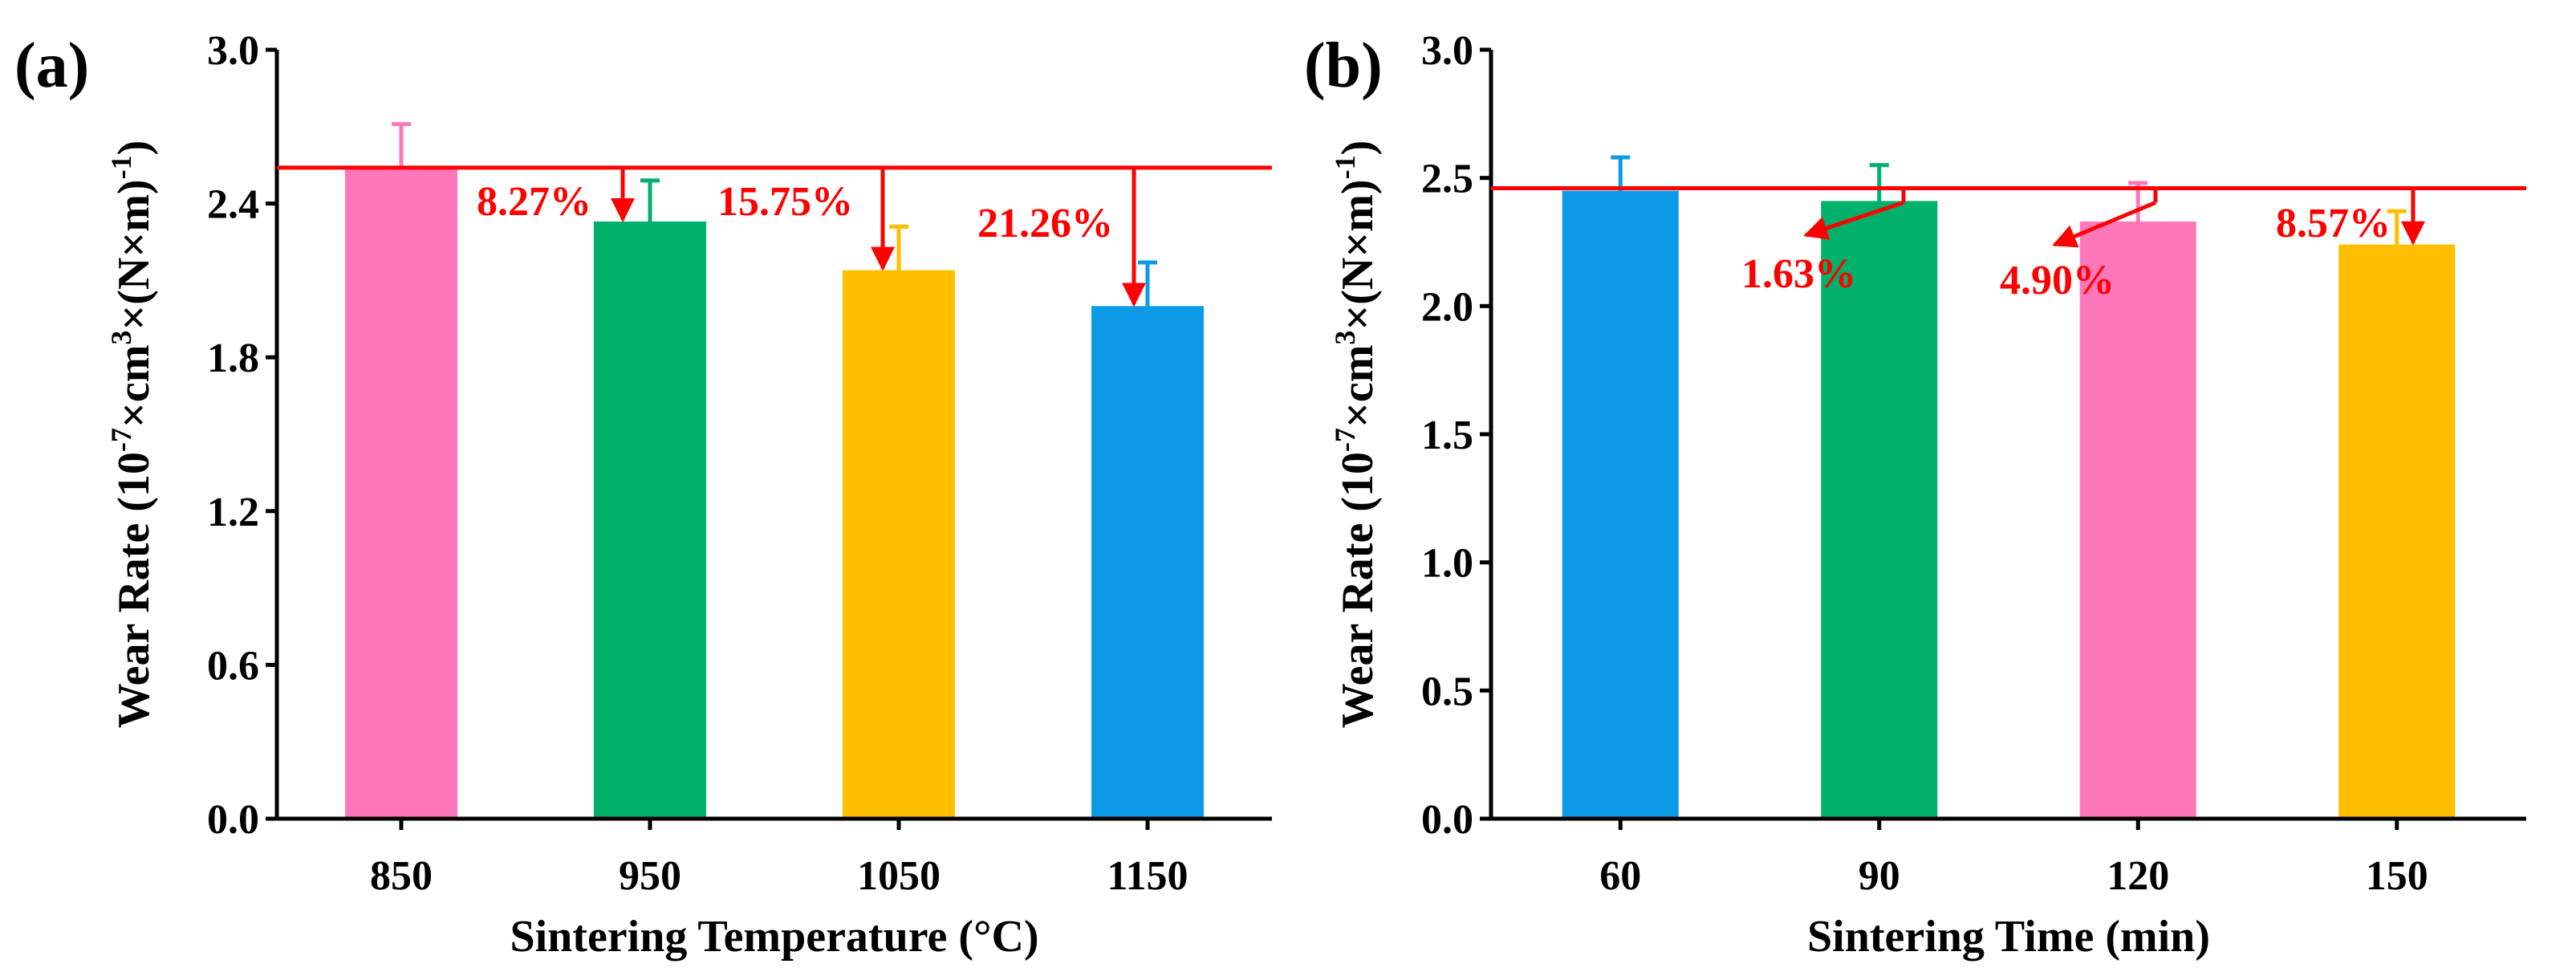 This screenshot has height=976, width=2576. Describe the element at coordinates (1045, 224) in the screenshot. I see `reduction-percent-label: 21.26%` at that location.